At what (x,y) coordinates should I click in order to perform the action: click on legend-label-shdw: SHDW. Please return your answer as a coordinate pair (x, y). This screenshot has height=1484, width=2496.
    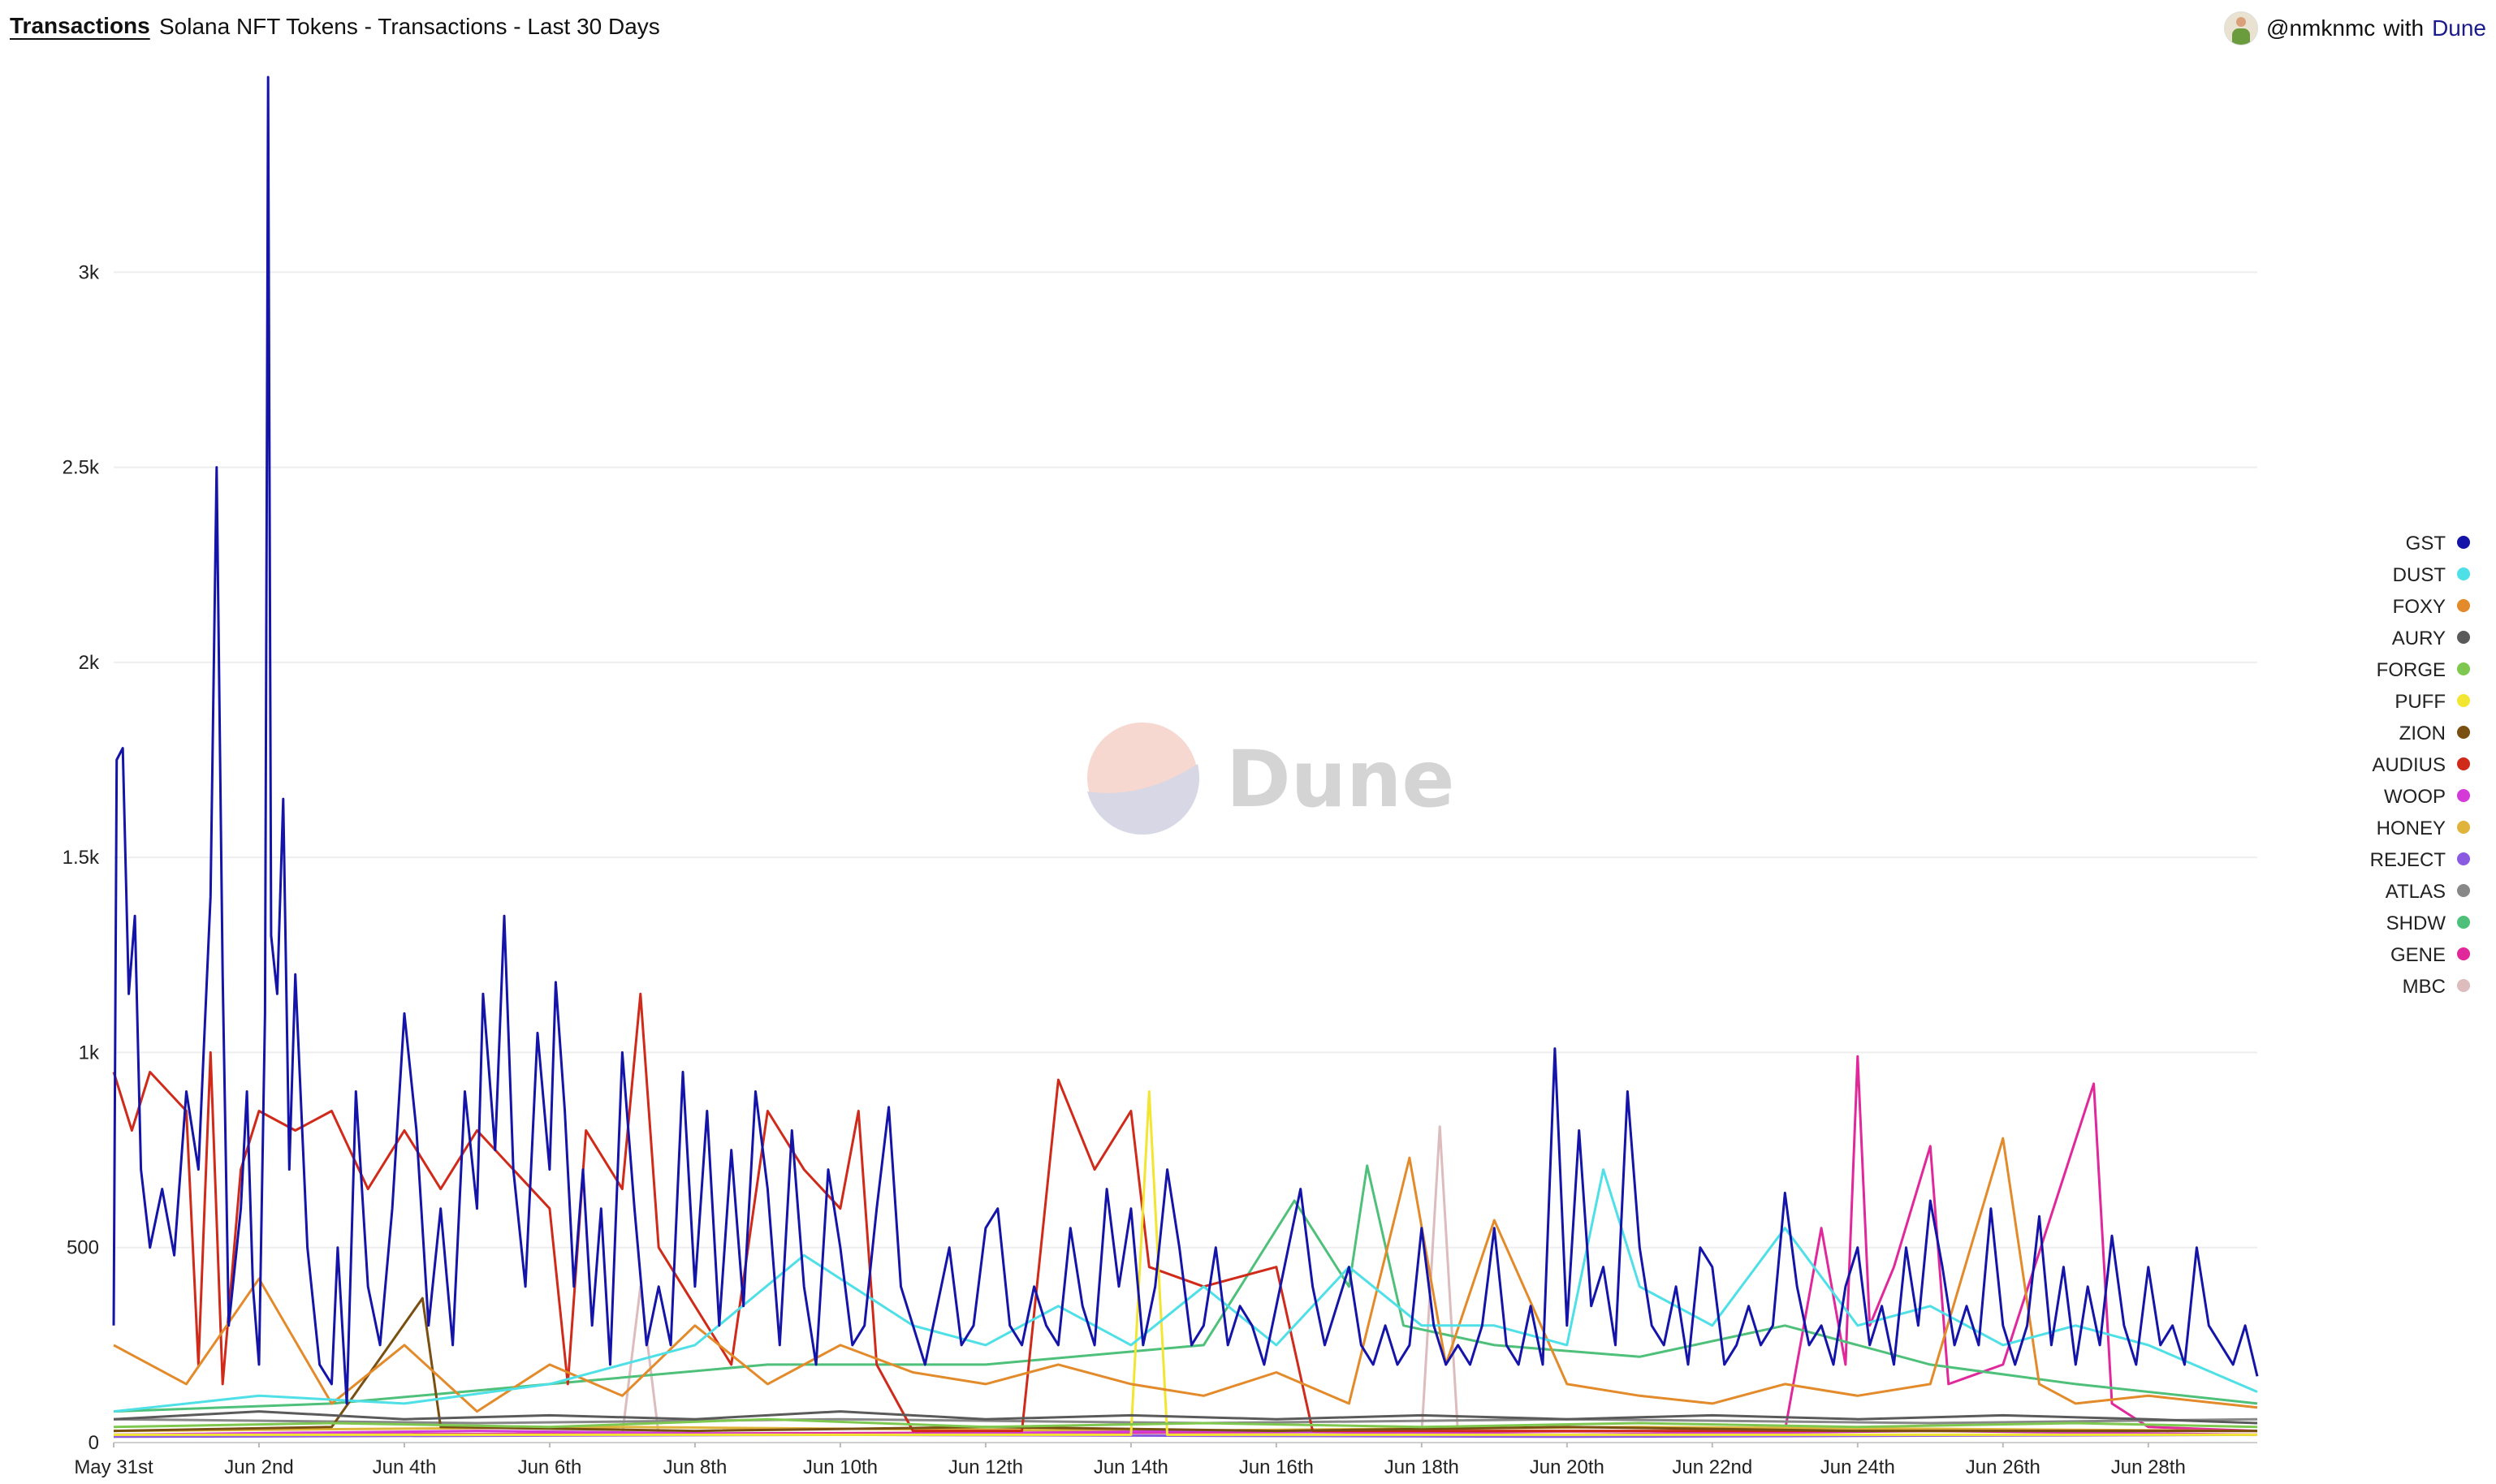
    Looking at the image, I should click on (2416, 923).